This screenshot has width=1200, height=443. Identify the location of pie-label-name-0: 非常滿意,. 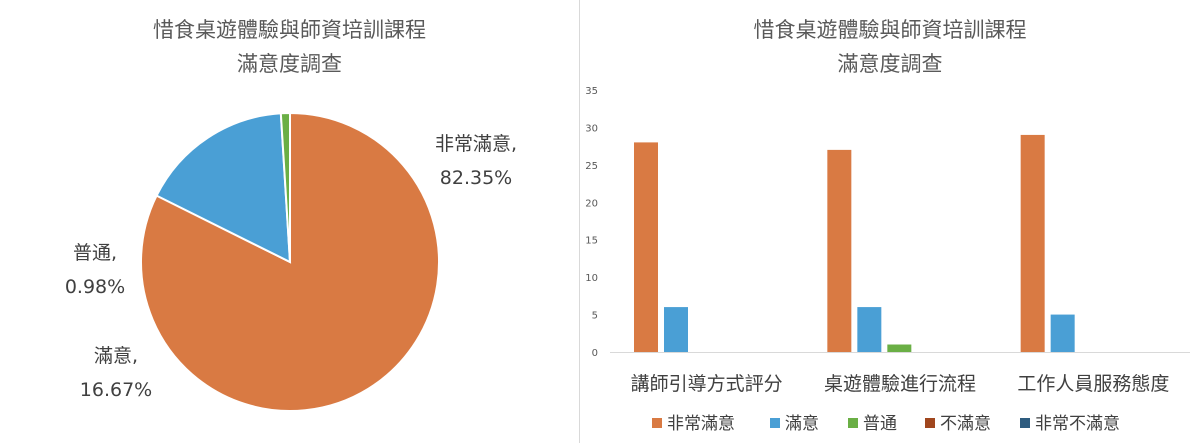
(476, 144).